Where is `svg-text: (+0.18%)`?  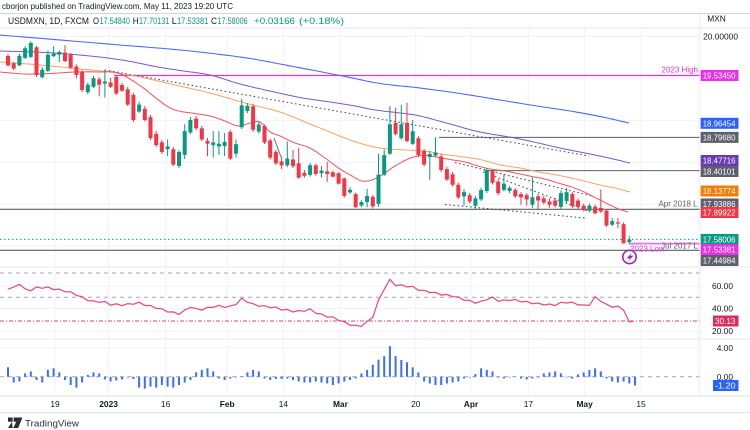 svg-text: (+0.18%) is located at coordinates (321, 21).